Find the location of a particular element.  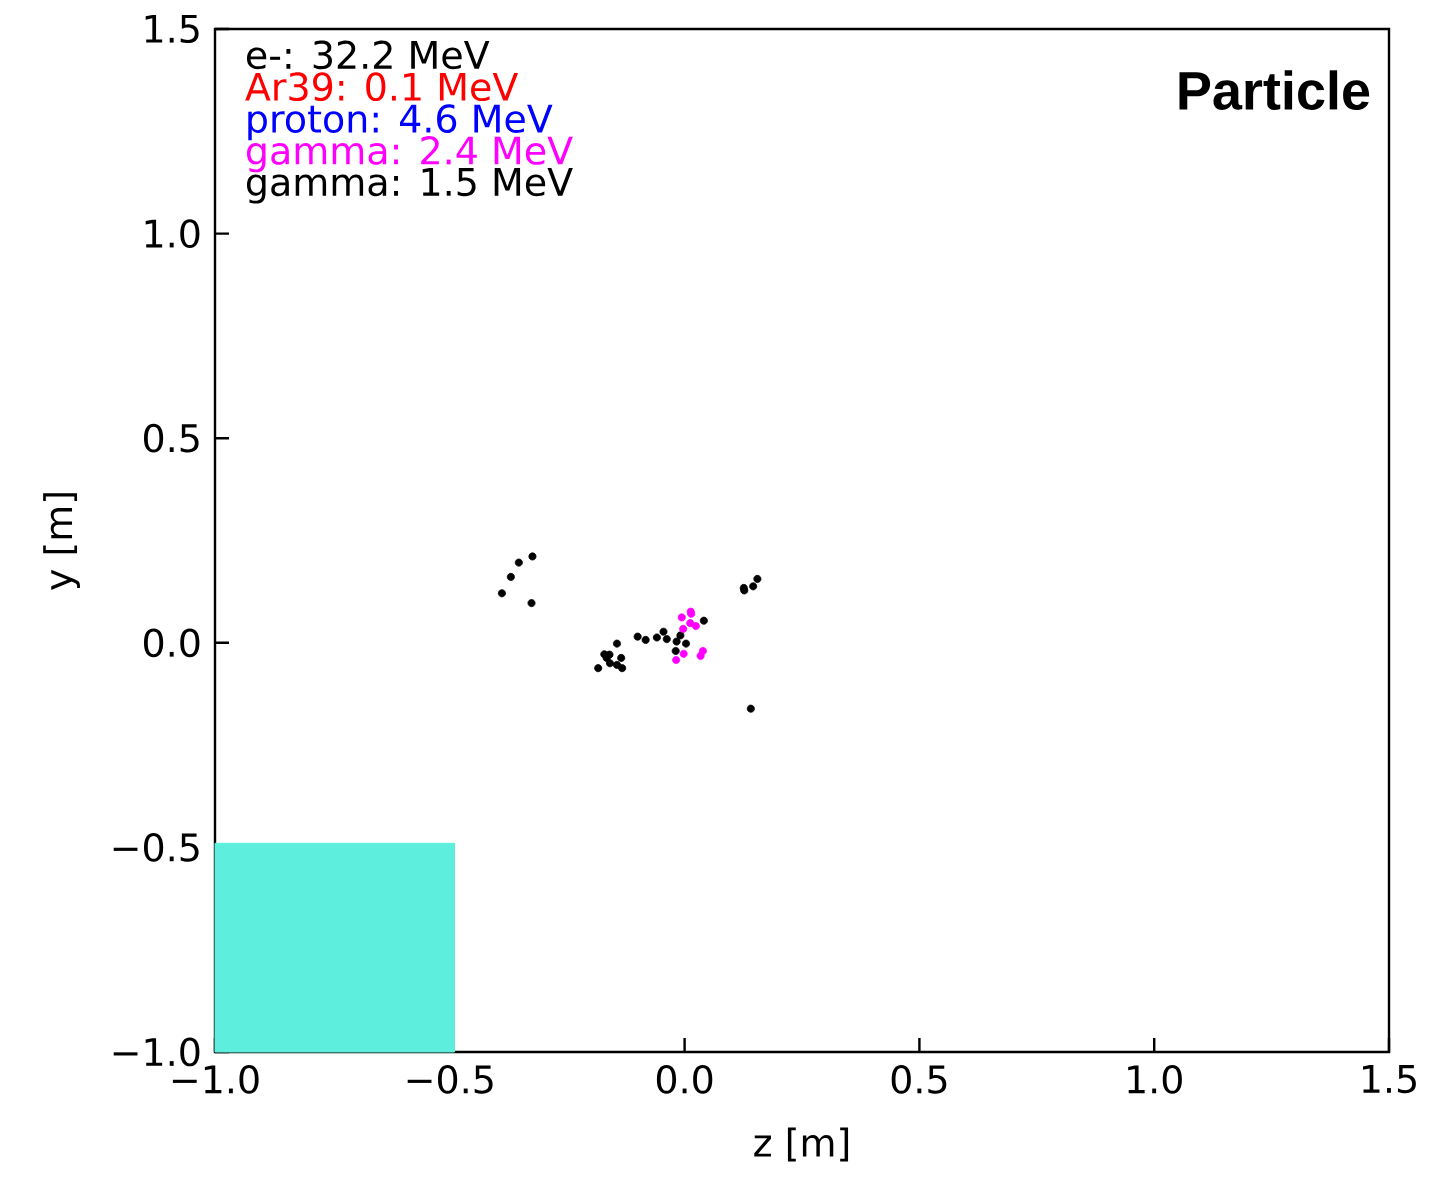

legend-label: e-: 32.2 MeV is located at coordinates (368, 55).